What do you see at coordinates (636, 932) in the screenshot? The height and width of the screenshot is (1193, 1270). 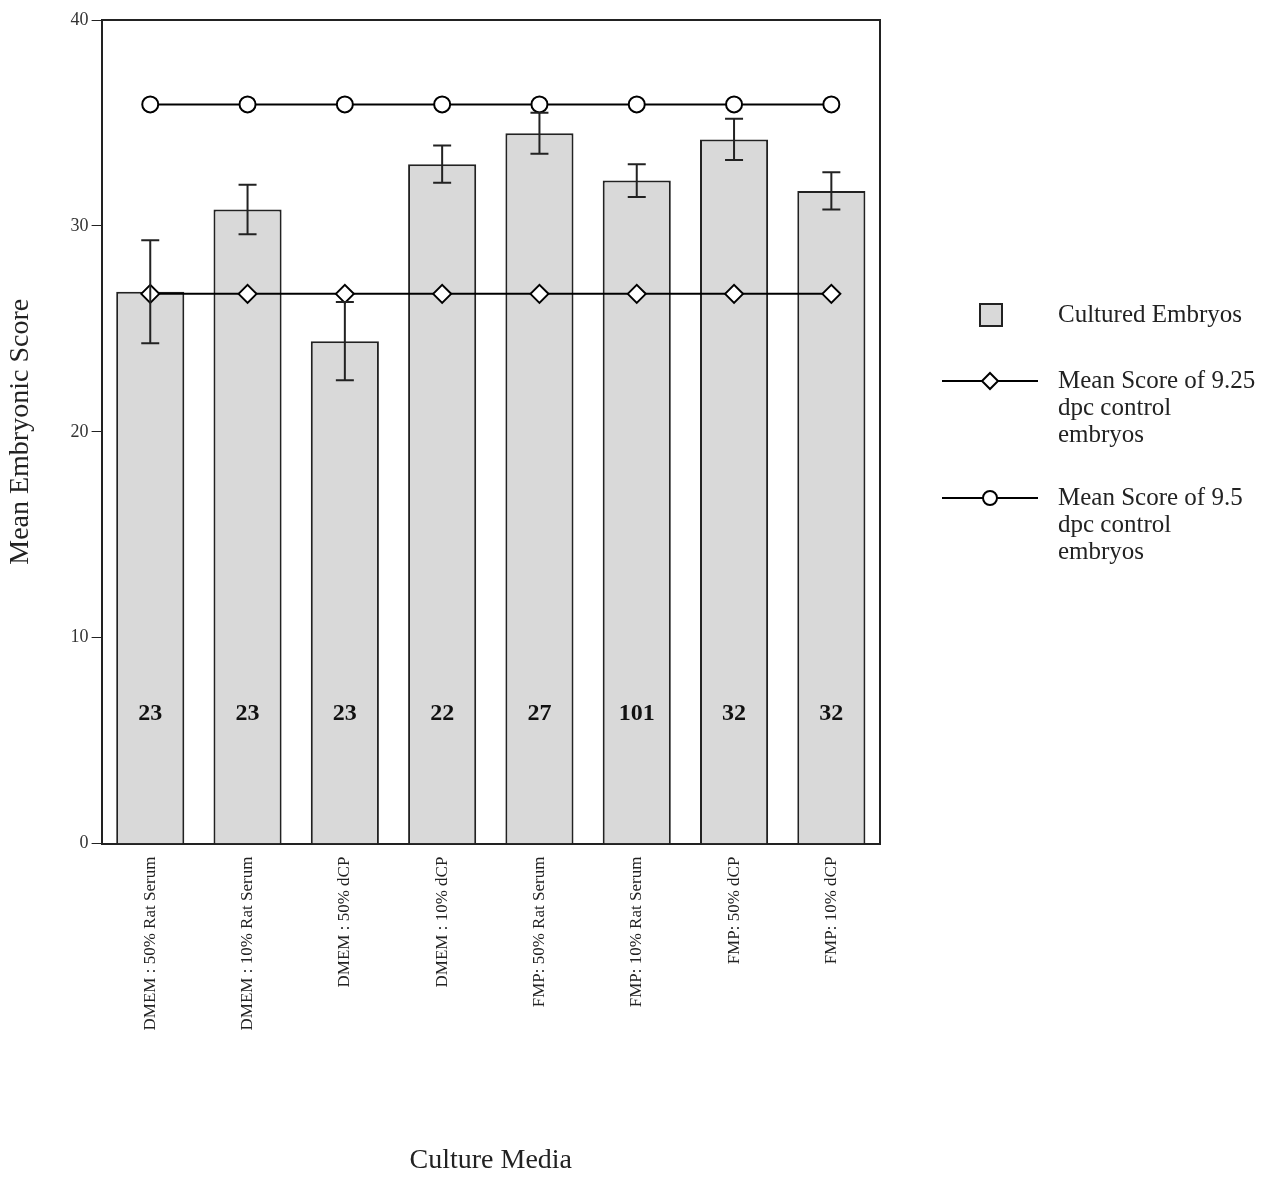 I see `x-tick-label: FMP: 10% Rat Serum` at bounding box center [636, 932].